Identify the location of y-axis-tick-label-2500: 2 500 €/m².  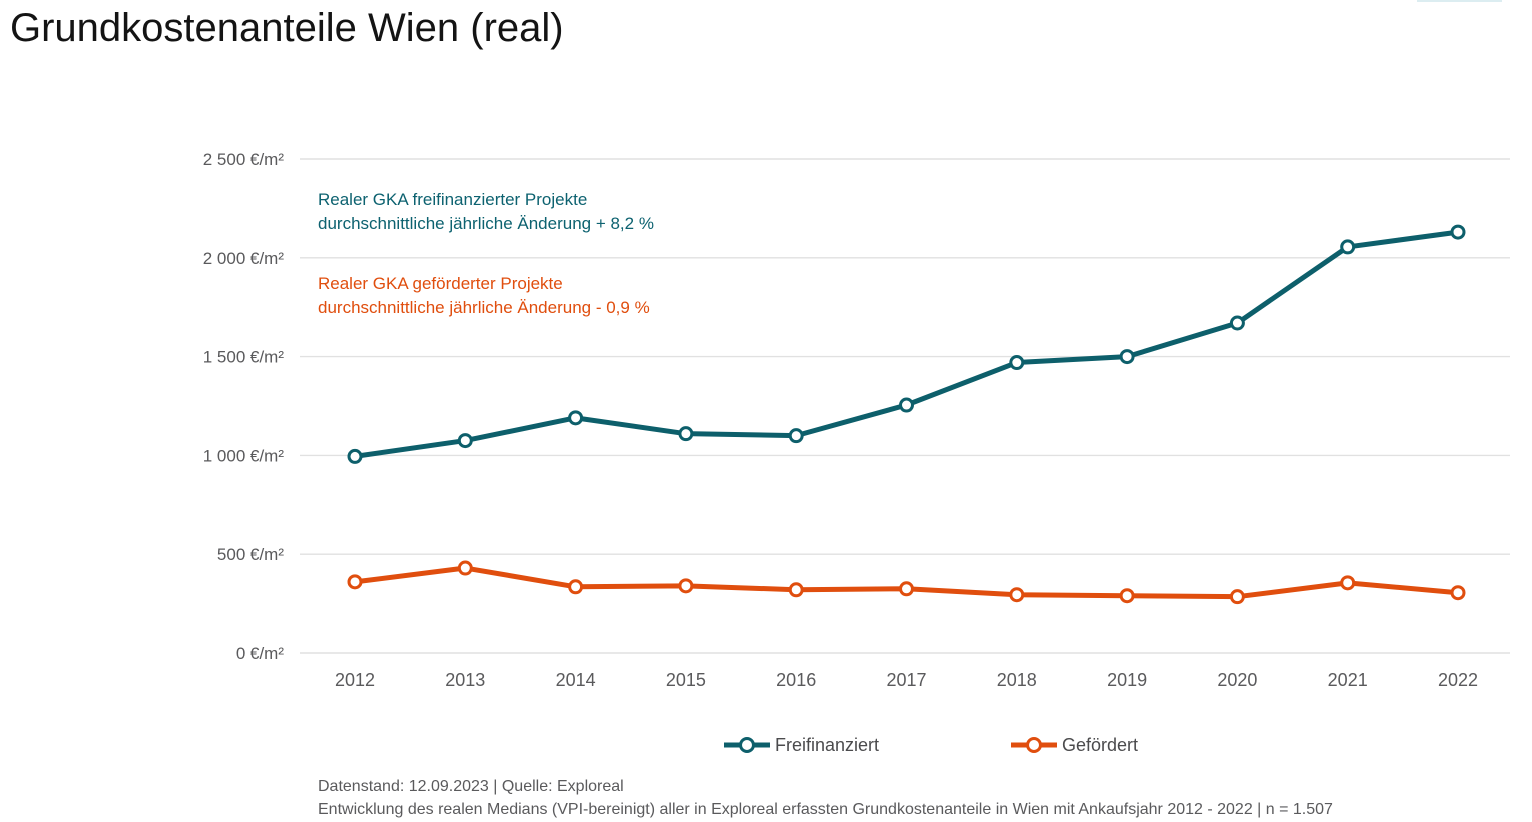
(244, 159).